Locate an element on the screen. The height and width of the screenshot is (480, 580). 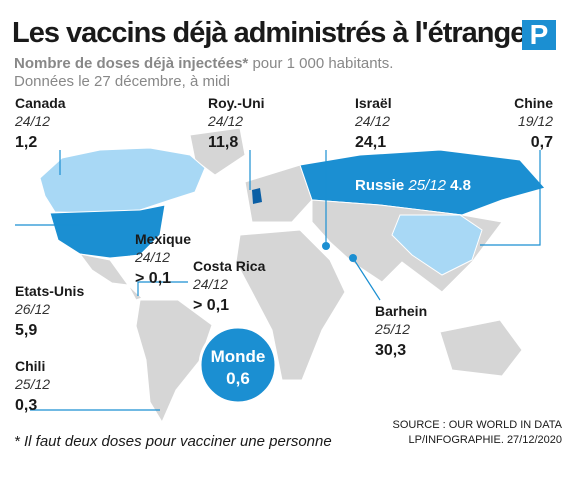
china is located at coordinates (437, 245).